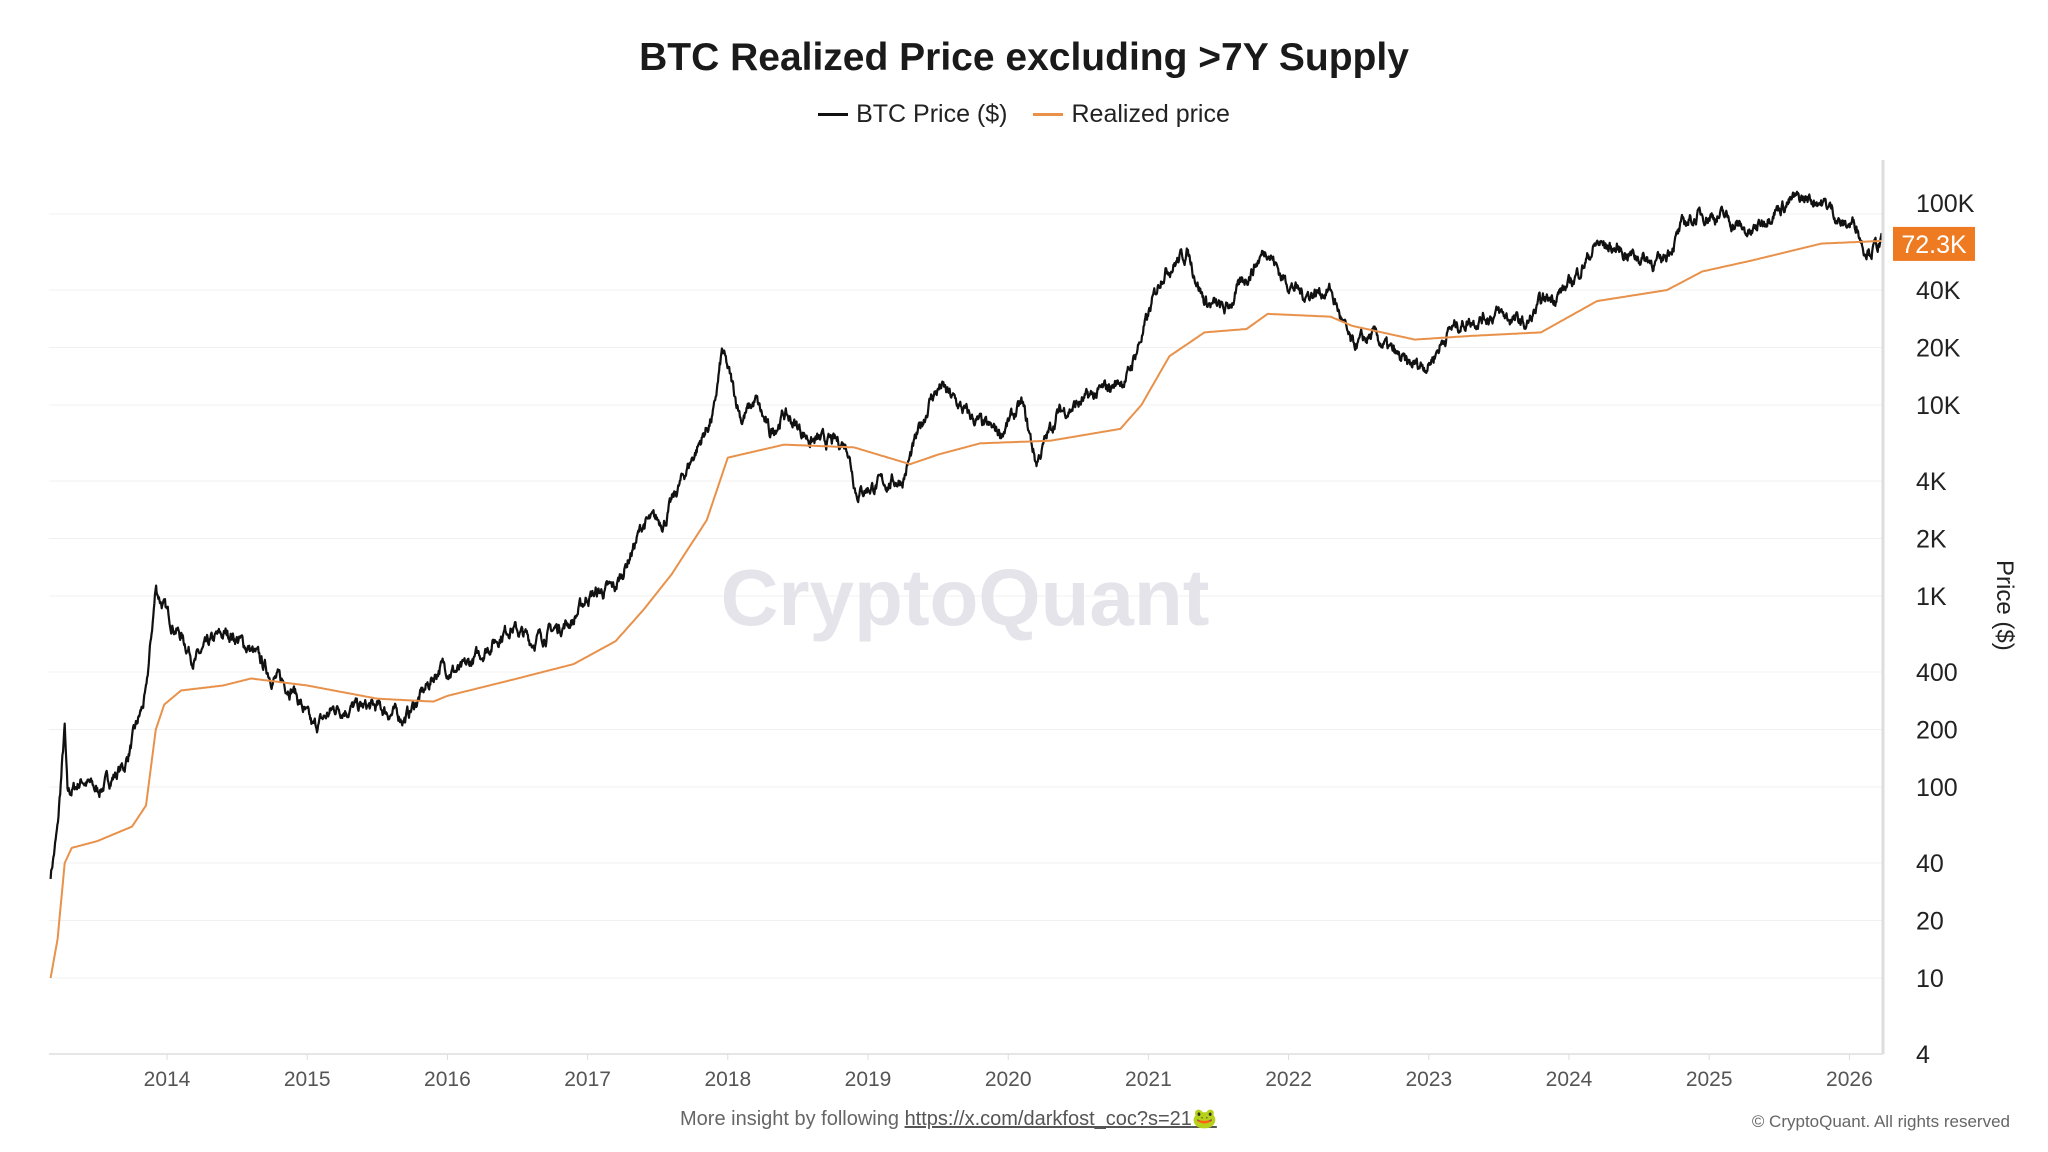 The width and height of the screenshot is (2048, 1152). I want to click on x-tick-label: 2024, so click(1569, 1079).